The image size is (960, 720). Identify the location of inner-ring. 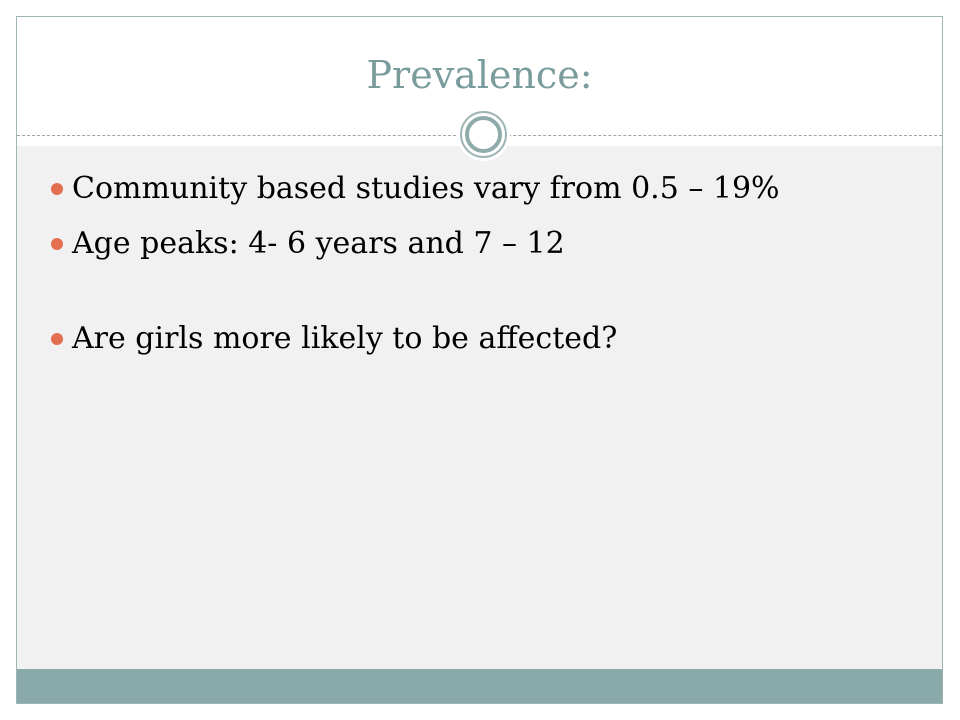
(483, 134).